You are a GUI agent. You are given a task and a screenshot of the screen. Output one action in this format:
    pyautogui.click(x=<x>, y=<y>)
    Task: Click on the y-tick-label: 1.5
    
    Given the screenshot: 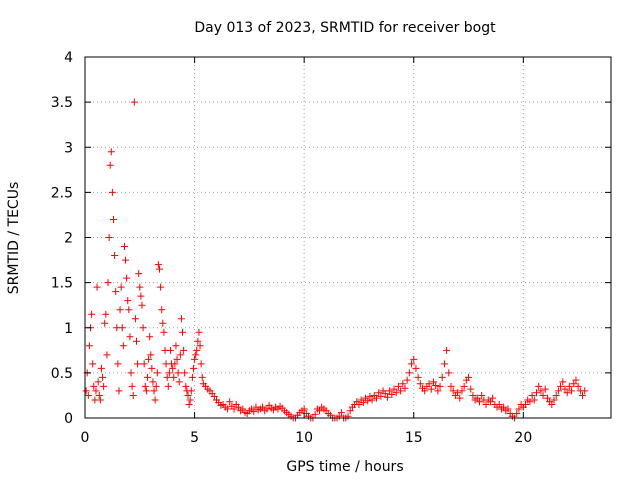 What is the action you would take?
    pyautogui.click(x=62, y=284)
    